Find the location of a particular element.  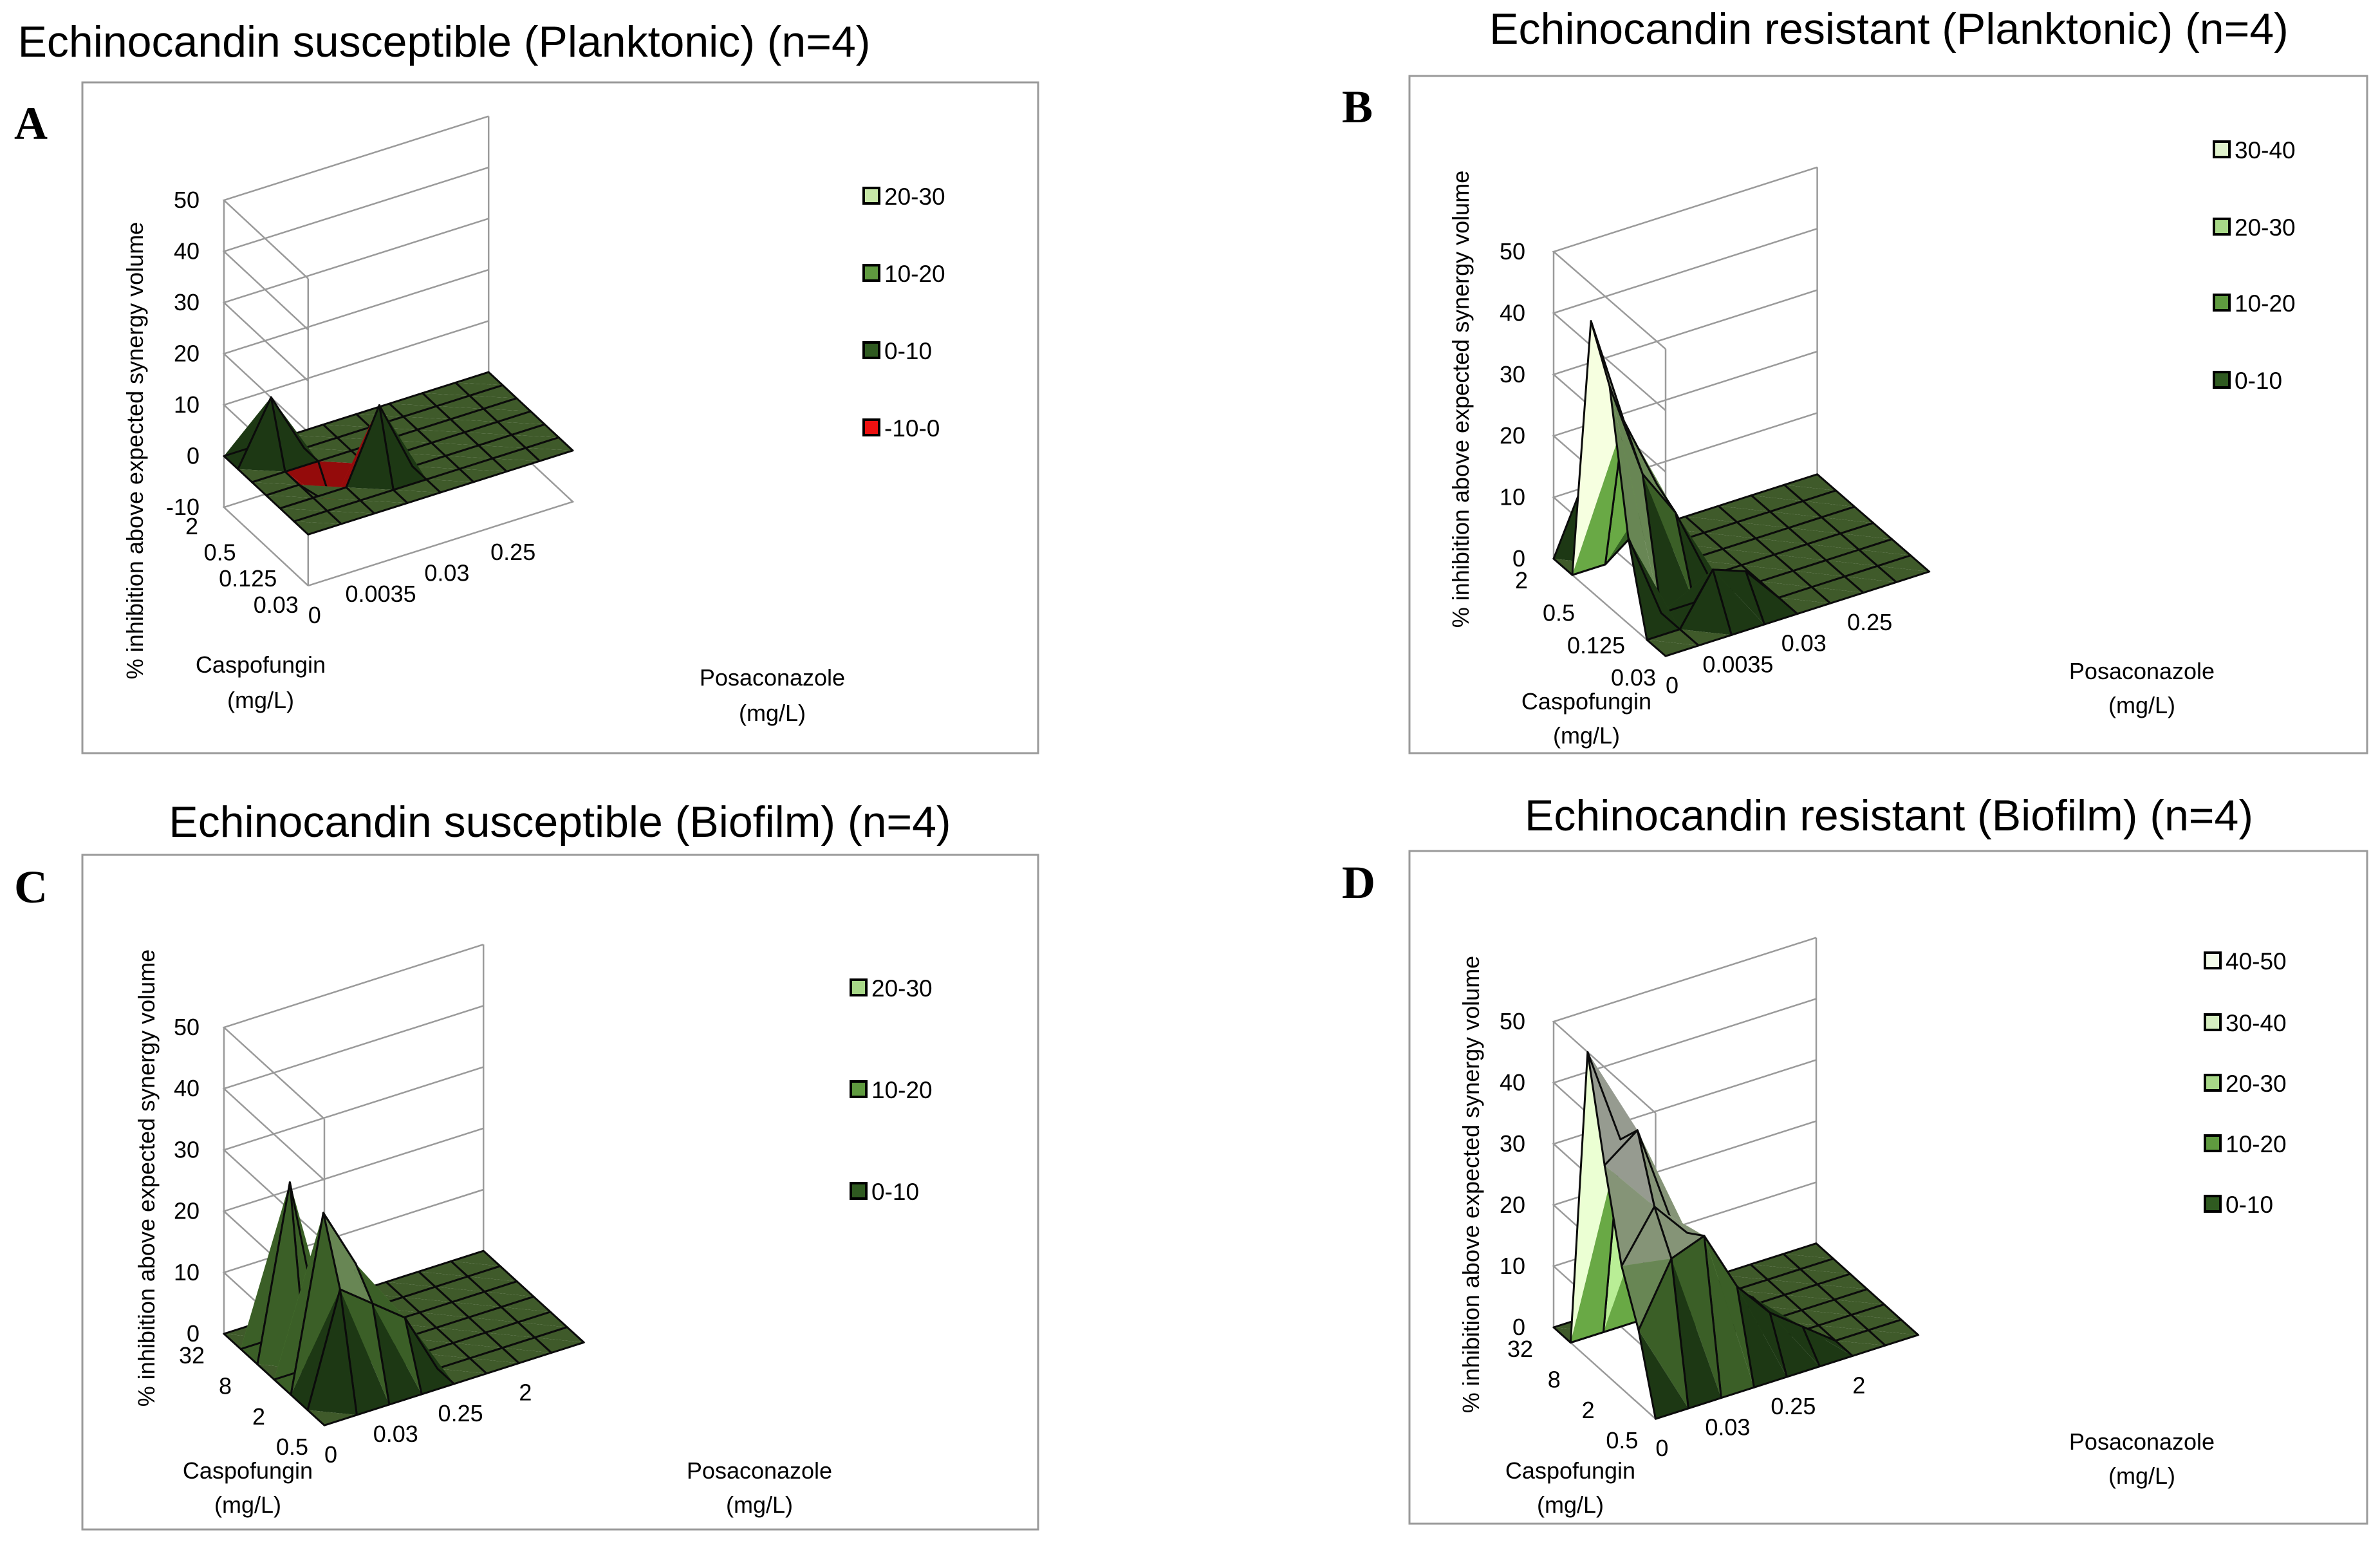

caspofungin-tick-label: 32 is located at coordinates (1520, 1349).